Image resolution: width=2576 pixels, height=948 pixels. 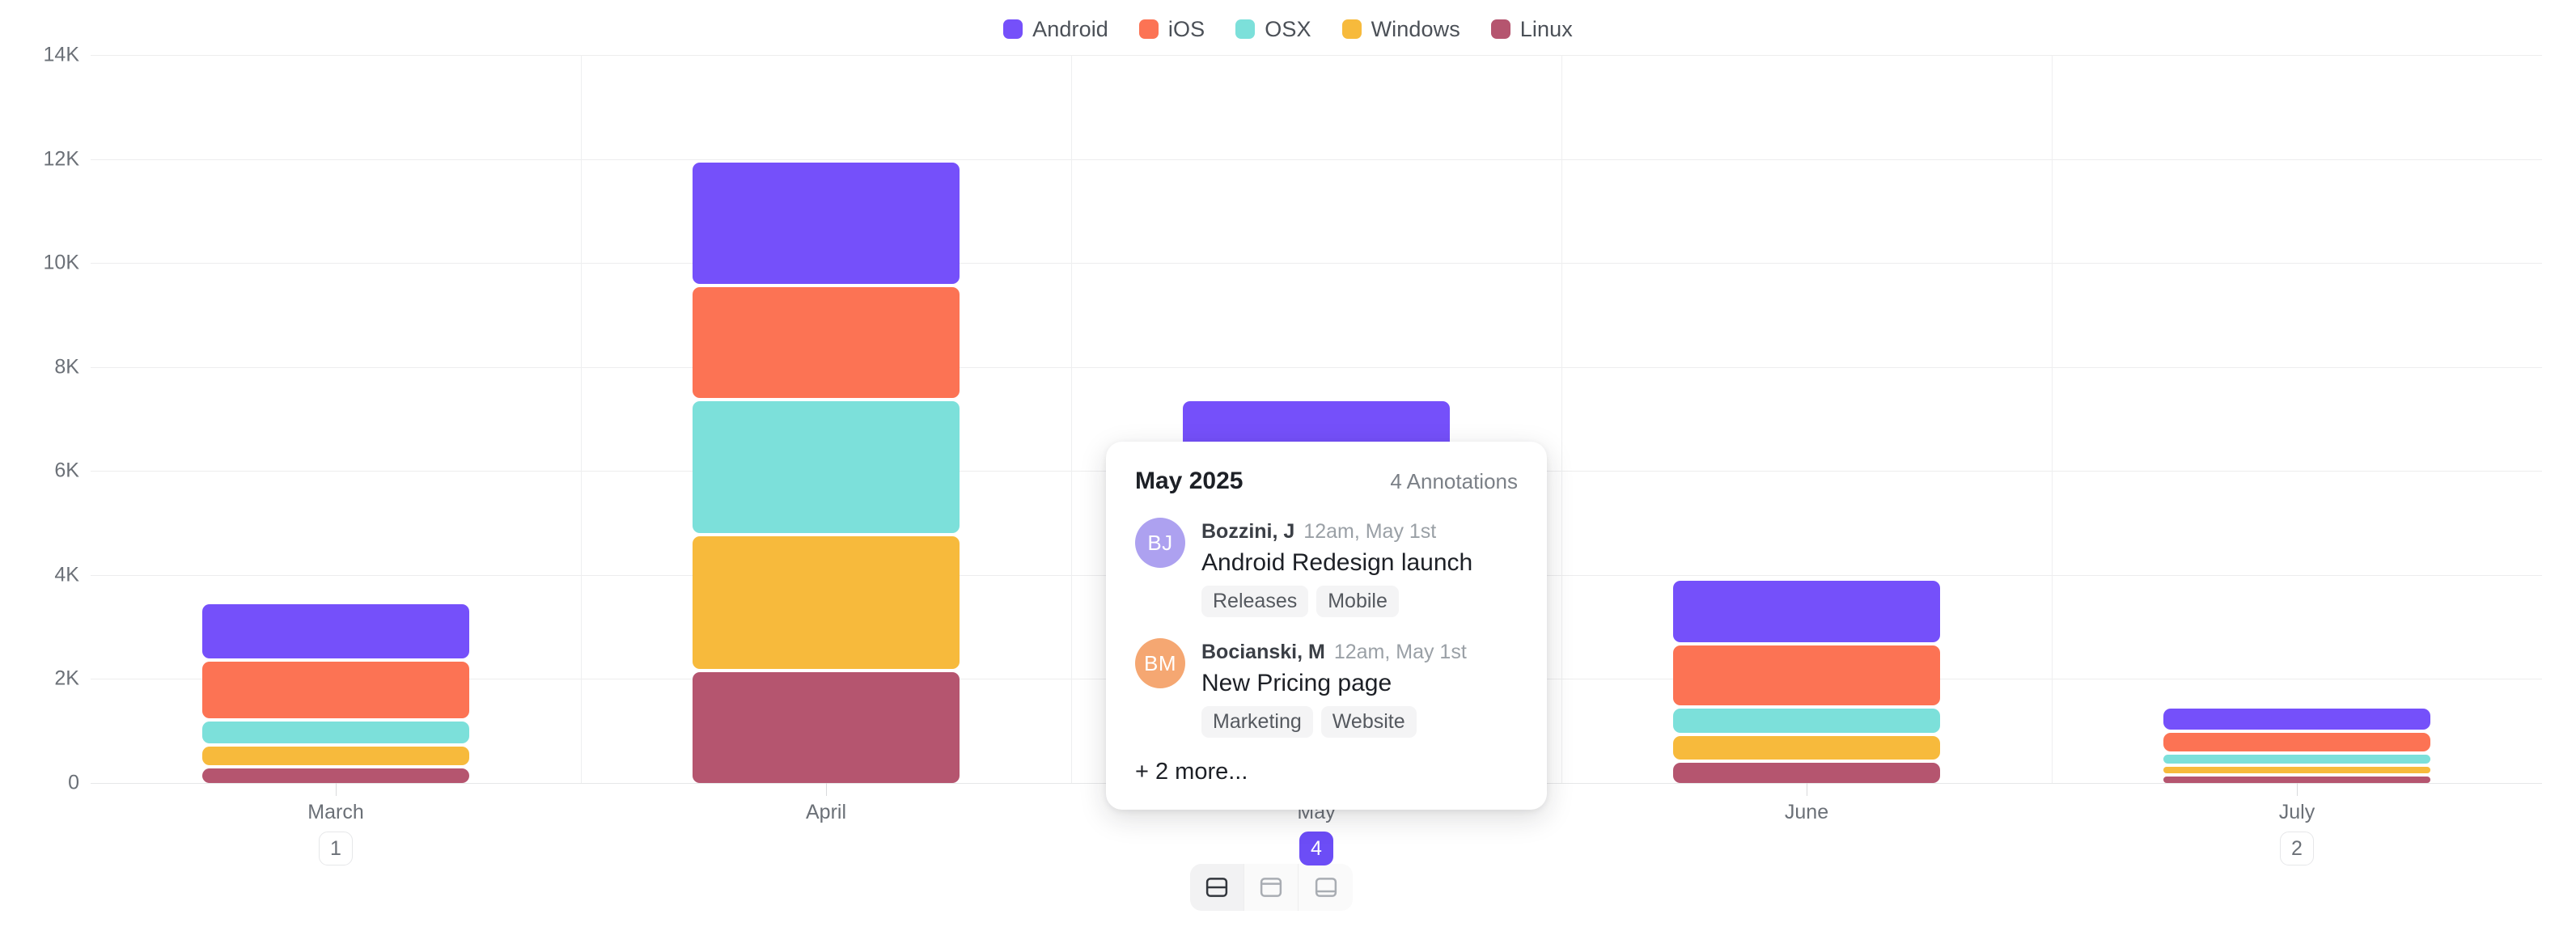 I want to click on annotation-text: New Pricing page, so click(x=1296, y=683).